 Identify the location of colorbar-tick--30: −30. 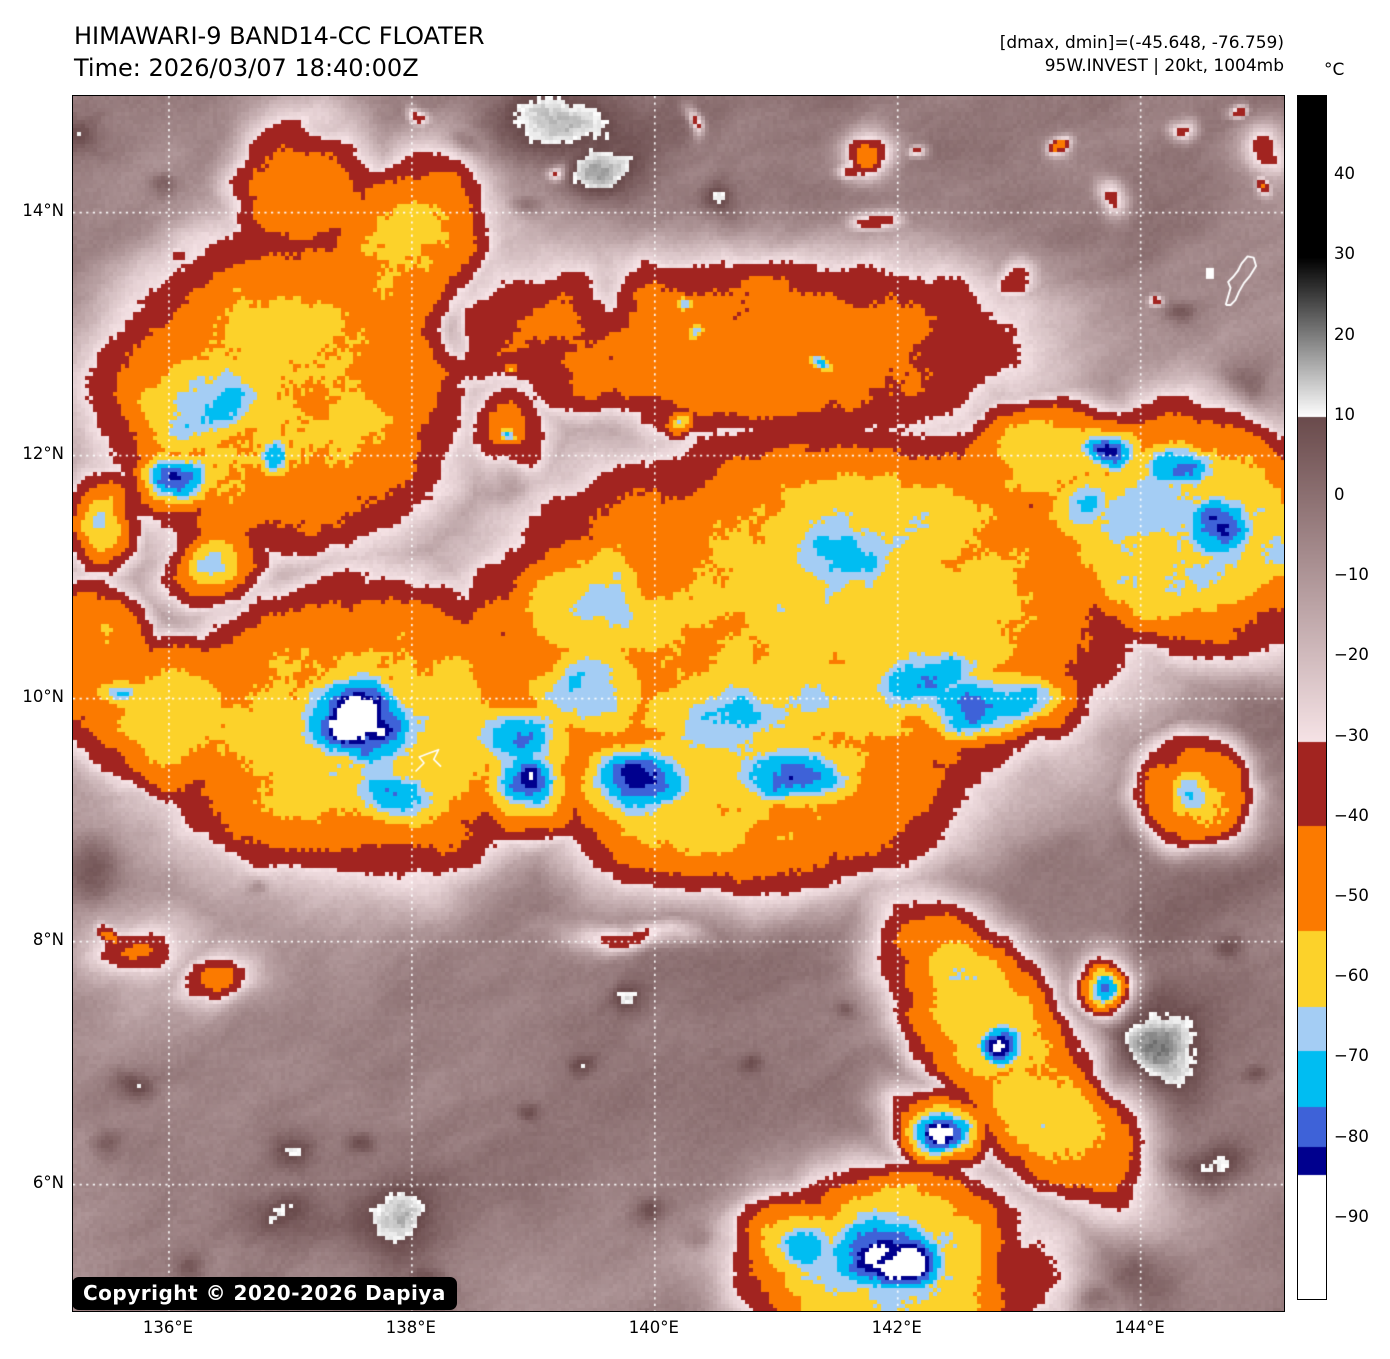
(1351, 735).